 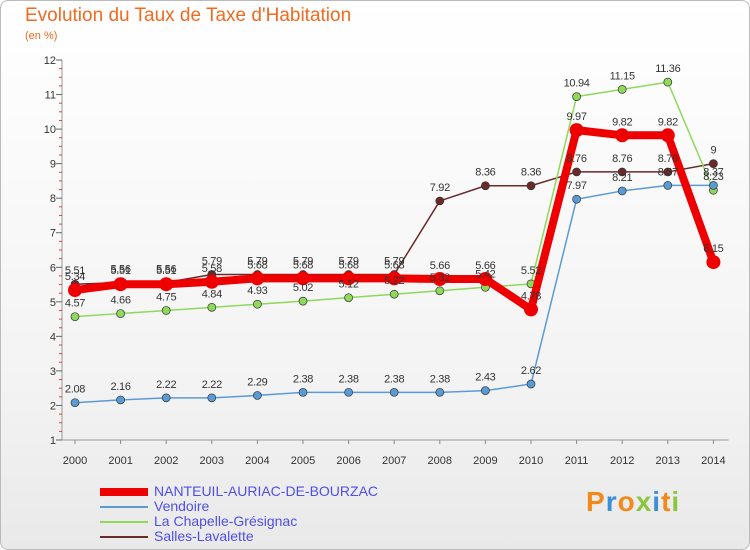 I want to click on data-label: 4.75, so click(x=166, y=297).